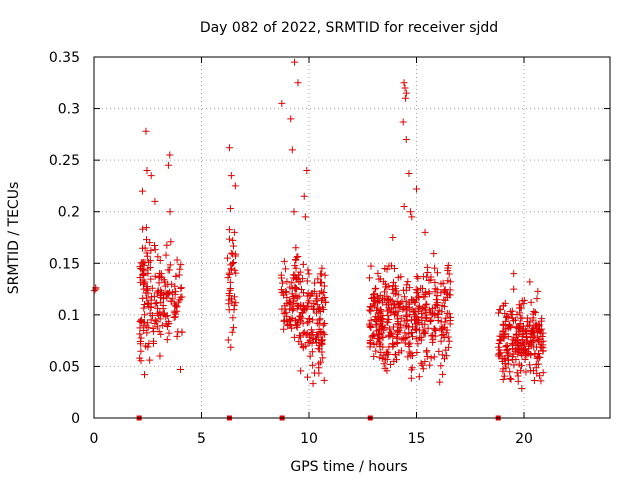  Describe the element at coordinates (309, 439) in the screenshot. I see `x-tick-label: 10` at that location.